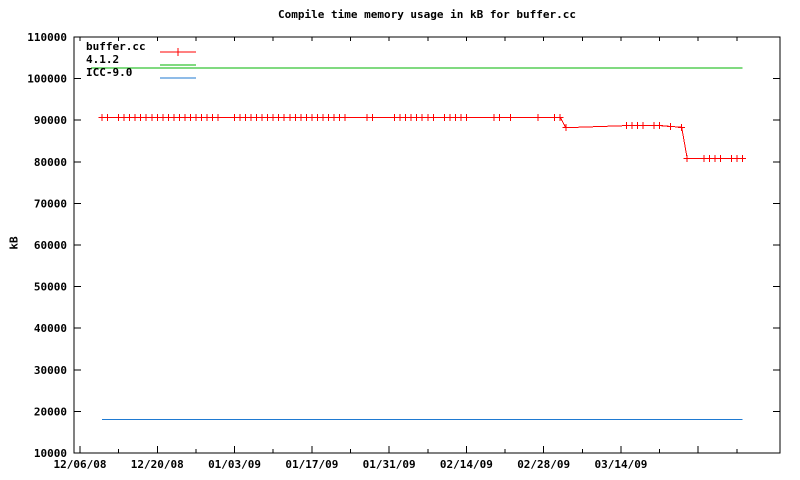  What do you see at coordinates (141, 72) in the screenshot?
I see `legend-entry-icc-90: ICC-9.0` at bounding box center [141, 72].